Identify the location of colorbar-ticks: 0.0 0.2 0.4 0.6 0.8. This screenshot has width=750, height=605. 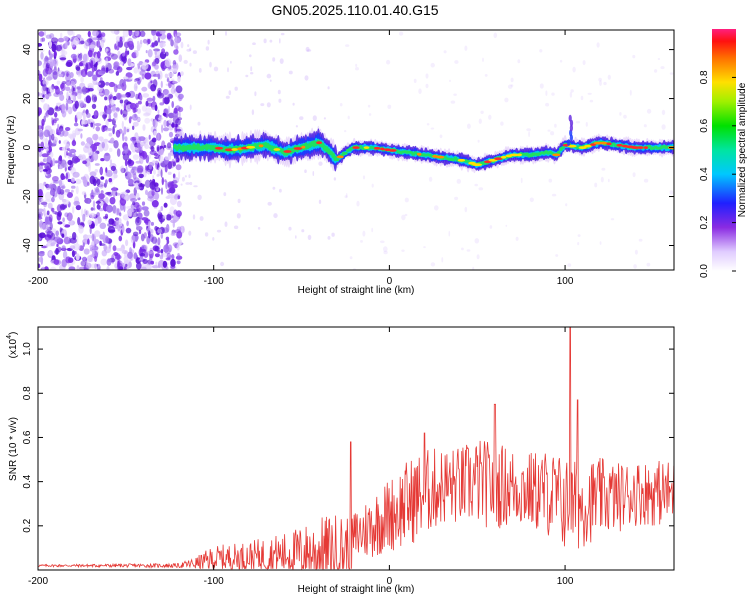
(717, 174).